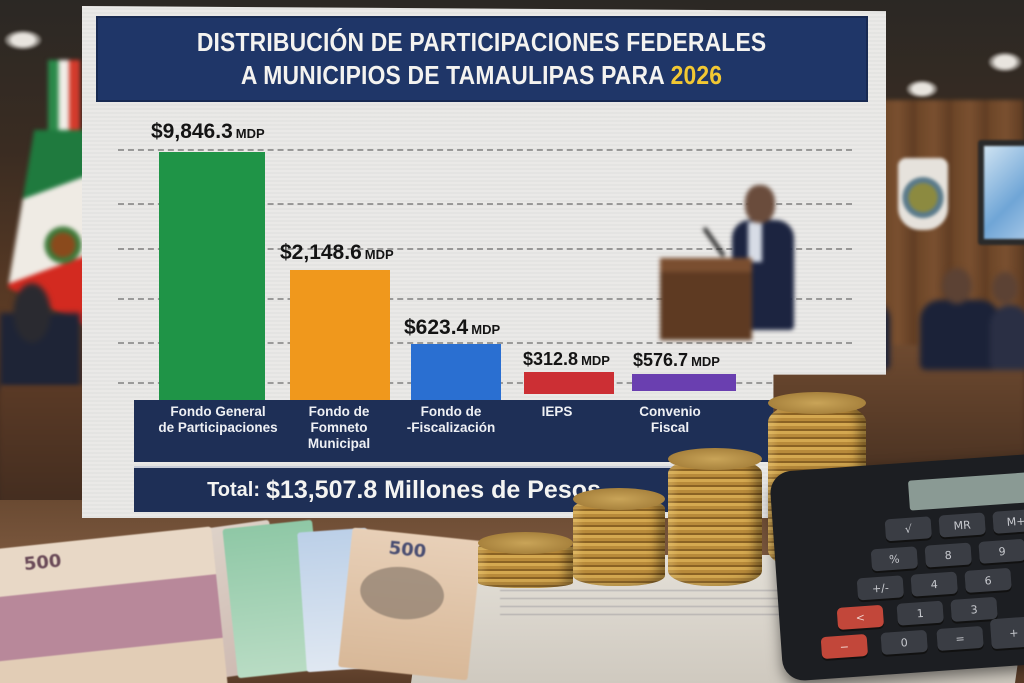  Describe the element at coordinates (960, 638) in the screenshot. I see `calc-key: =` at that location.